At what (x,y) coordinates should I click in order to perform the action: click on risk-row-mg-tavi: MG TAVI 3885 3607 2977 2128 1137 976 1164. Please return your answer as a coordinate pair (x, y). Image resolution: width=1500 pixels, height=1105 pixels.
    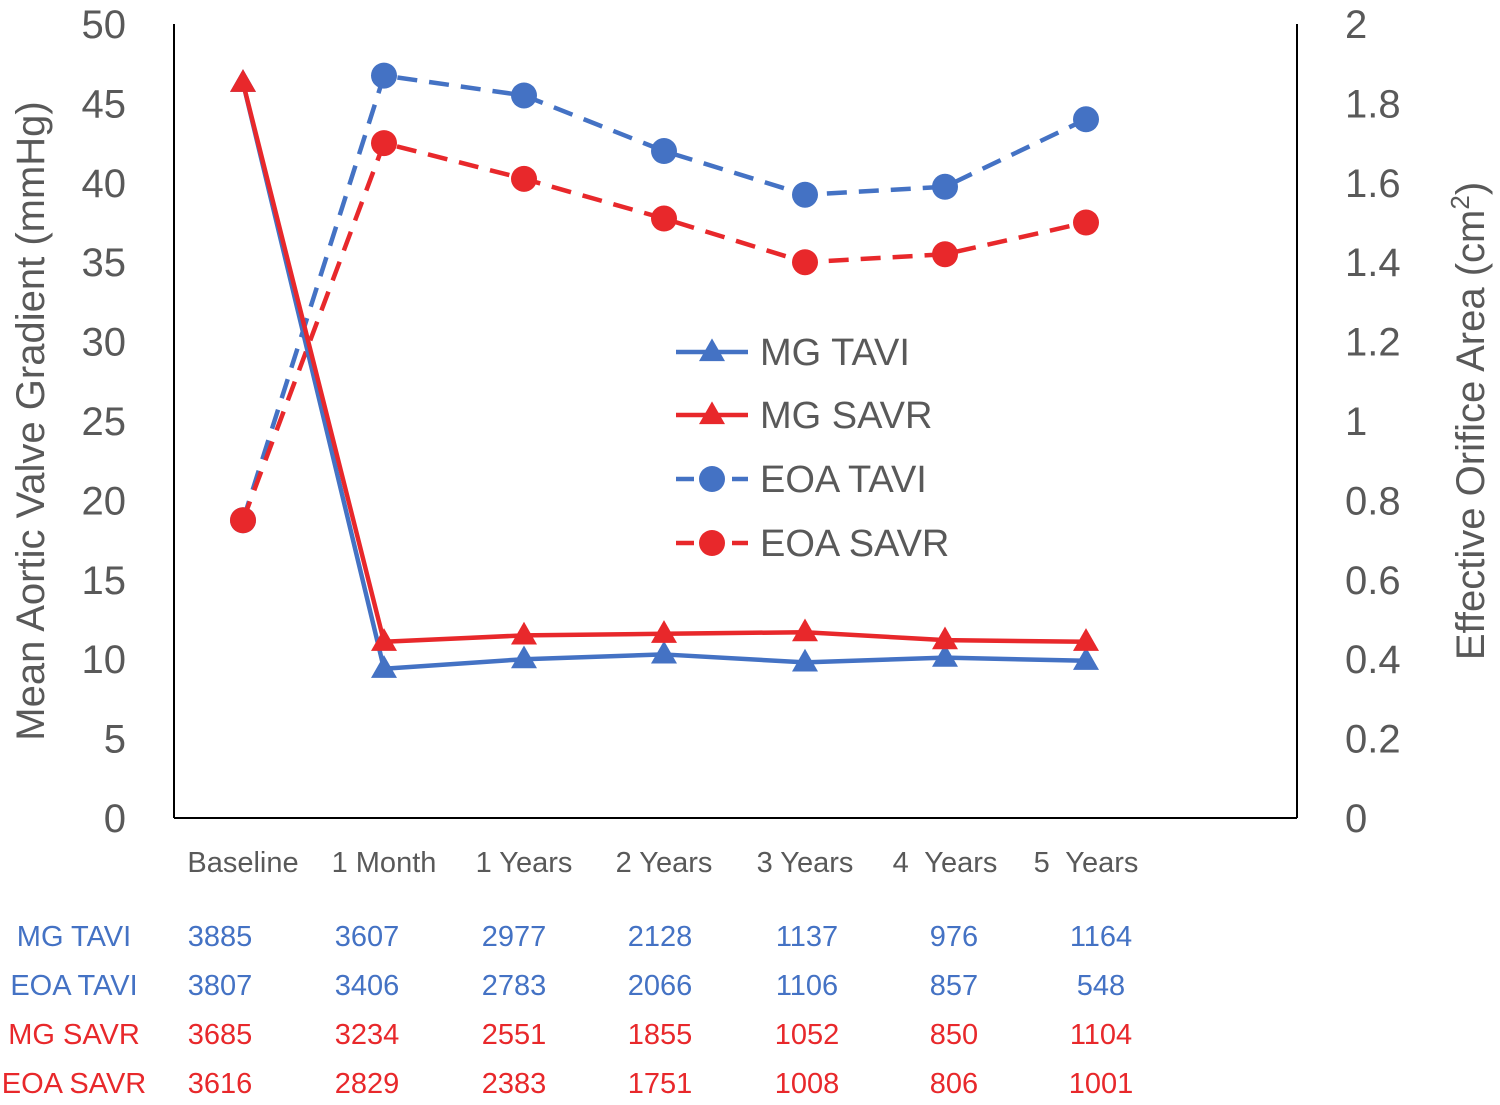
    Looking at the image, I should click on (574, 937).